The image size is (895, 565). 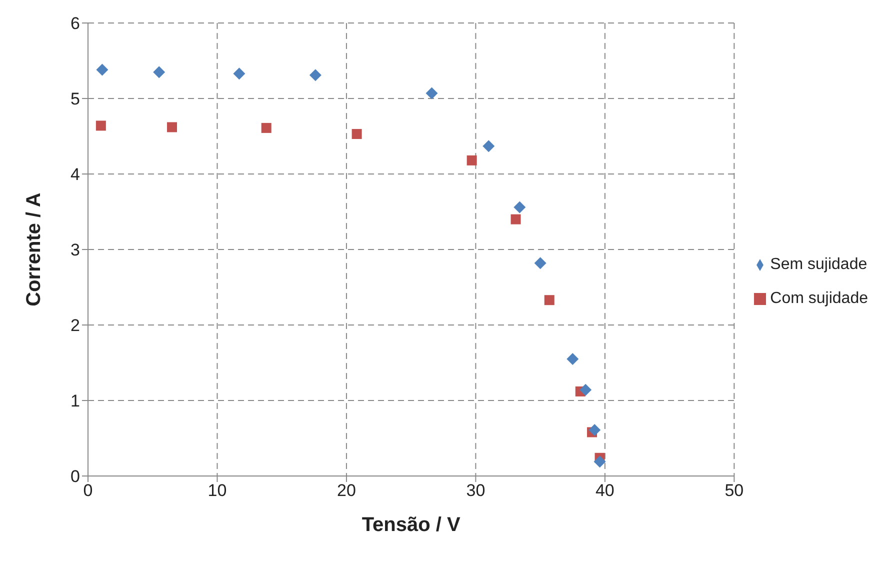 What do you see at coordinates (75, 99) in the screenshot?
I see `y-tick-label: 5` at bounding box center [75, 99].